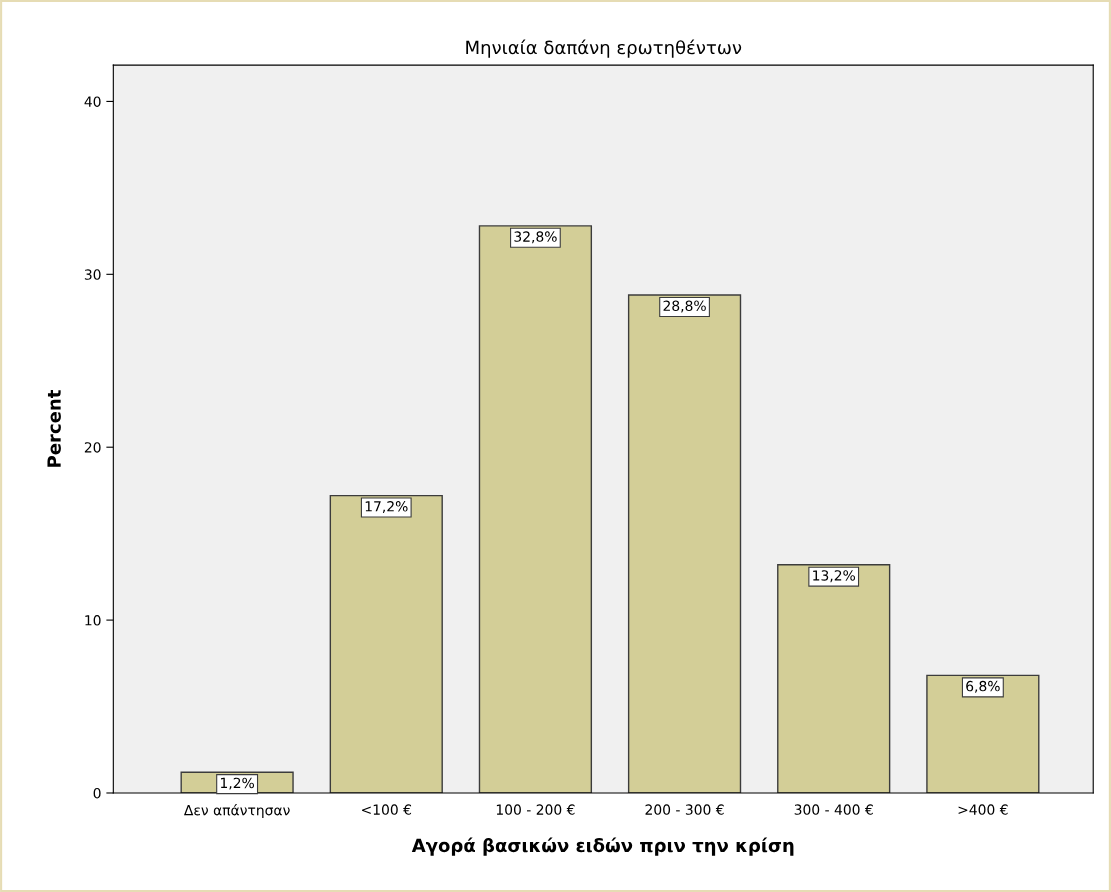  Describe the element at coordinates (535, 237) in the screenshot. I see `data-label: 32,8%` at that location.